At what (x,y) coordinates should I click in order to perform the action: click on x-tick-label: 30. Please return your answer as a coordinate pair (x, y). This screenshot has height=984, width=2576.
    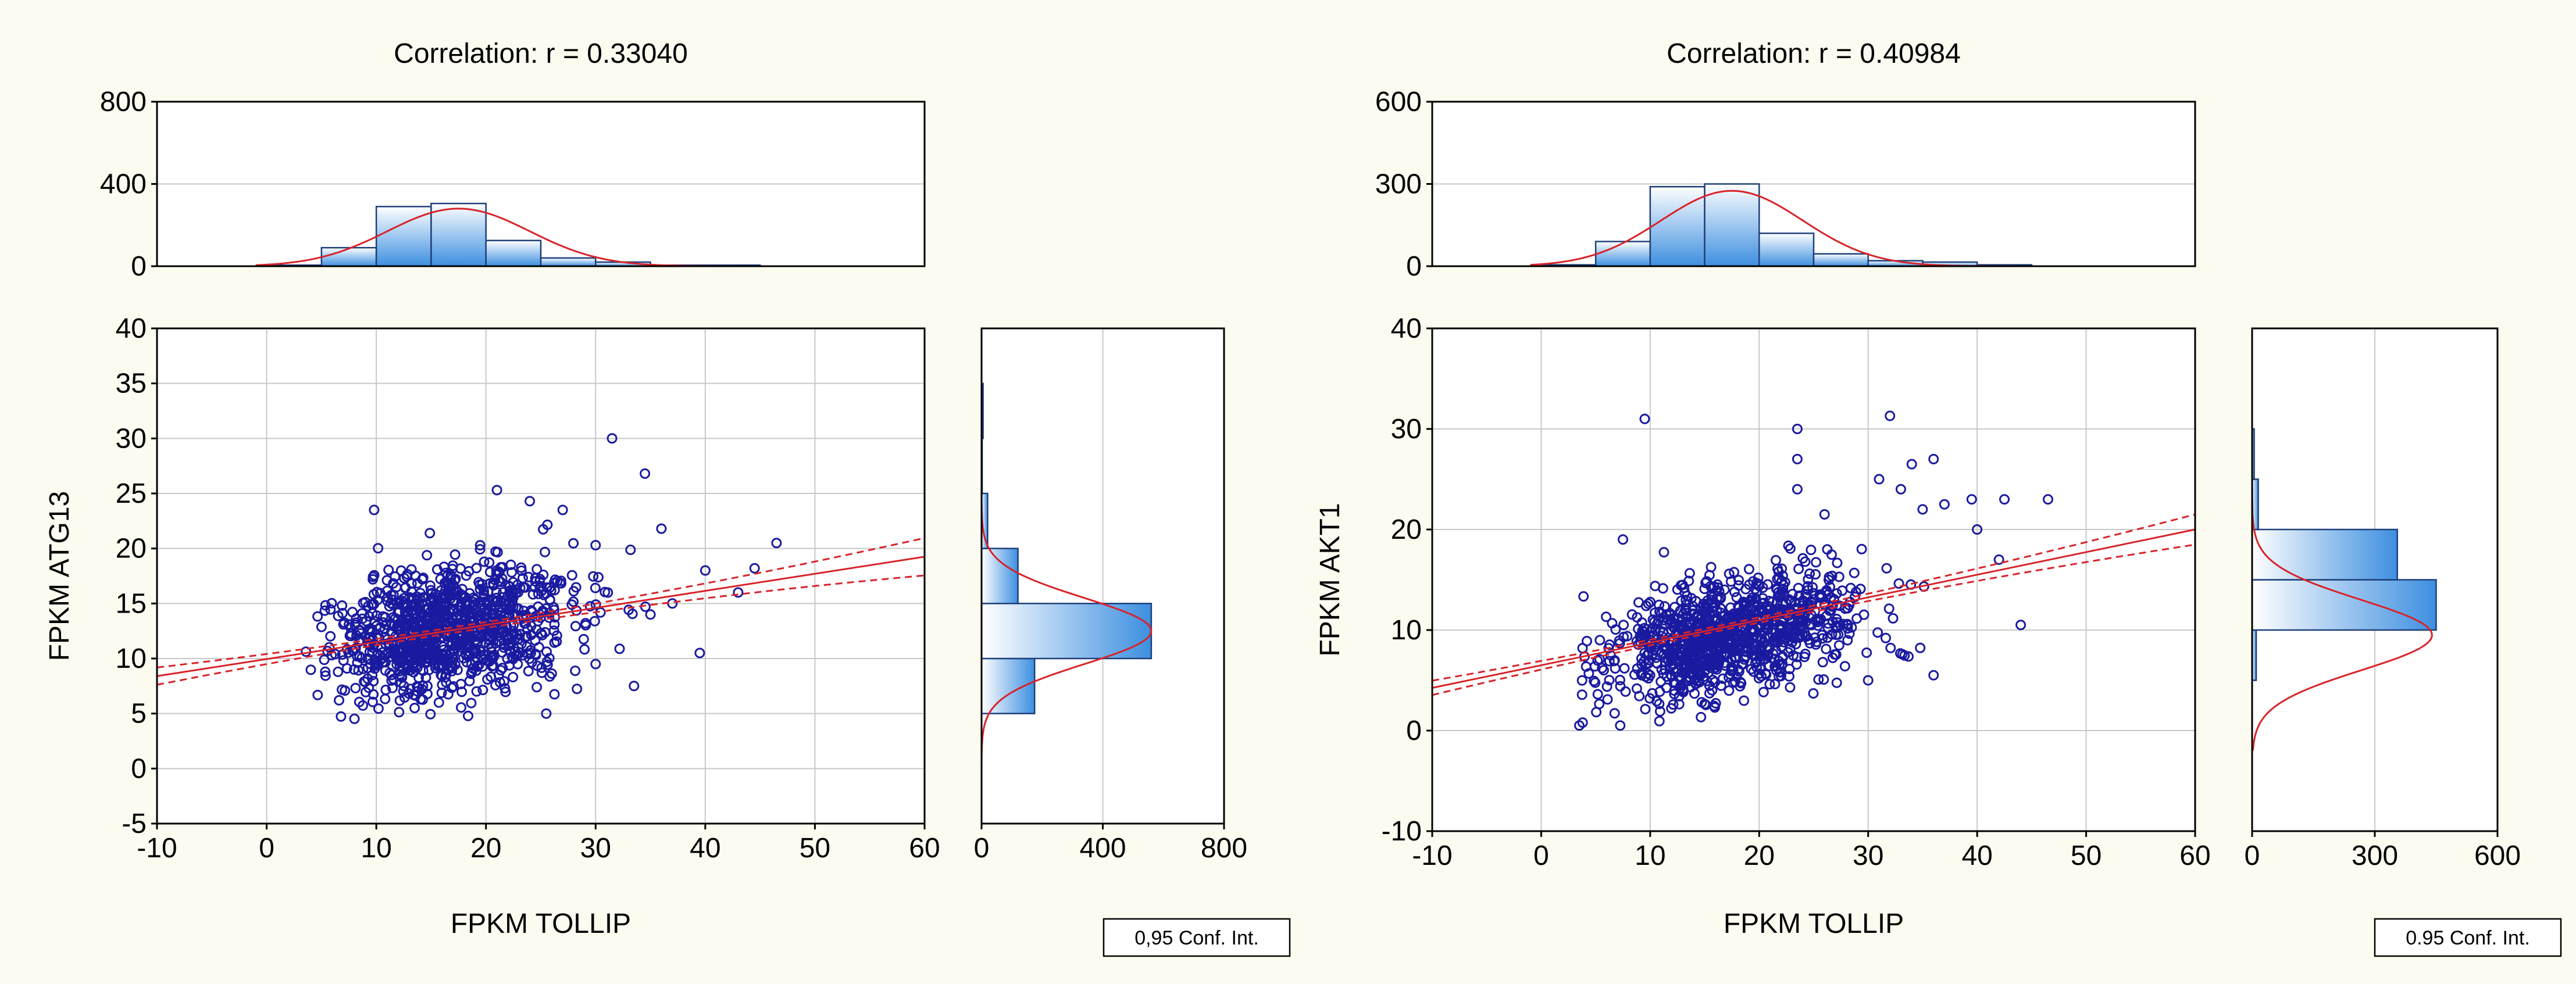
    Looking at the image, I should click on (1868, 855).